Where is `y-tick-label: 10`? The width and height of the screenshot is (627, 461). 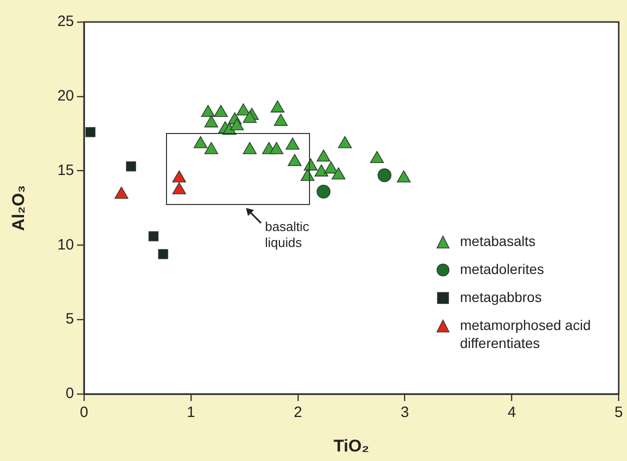 y-tick-label: 10 is located at coordinates (65, 245).